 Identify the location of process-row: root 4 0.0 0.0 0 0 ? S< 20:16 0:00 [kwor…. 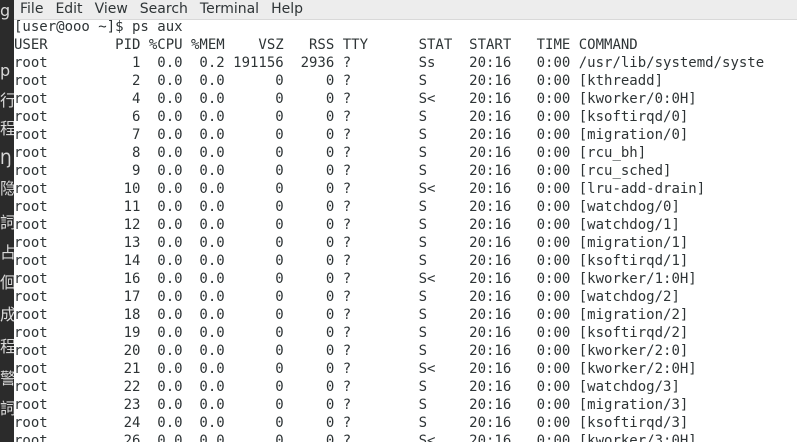
(355, 99).